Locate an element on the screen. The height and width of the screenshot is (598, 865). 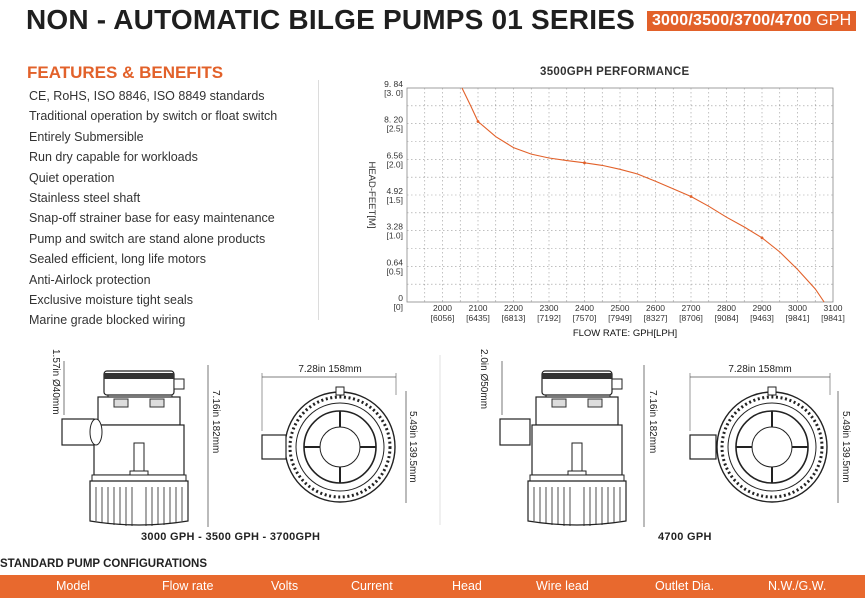
x-tick-sub-label: [6435] is located at coordinates (478, 318).